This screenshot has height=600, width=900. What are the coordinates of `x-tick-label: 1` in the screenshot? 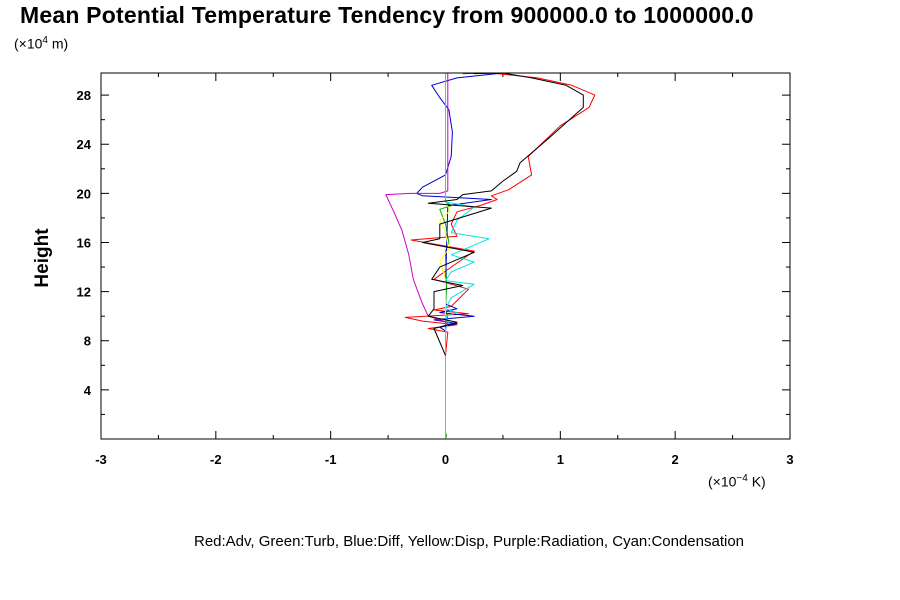 It's located at (560, 459).